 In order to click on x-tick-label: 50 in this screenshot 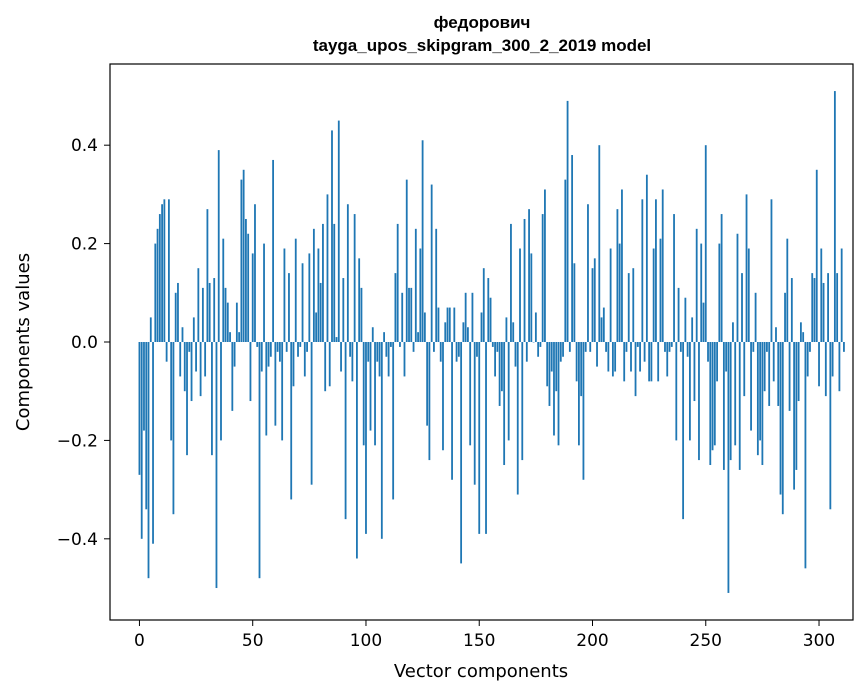, I will do `click(253, 641)`.